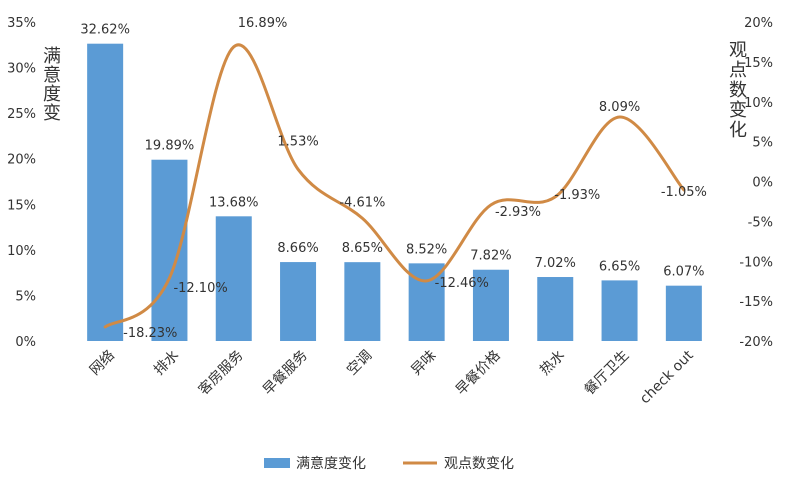 This screenshot has height=501, width=794. What do you see at coordinates (234, 202) in the screenshot?
I see `bar-value-label: 13.68%` at bounding box center [234, 202].